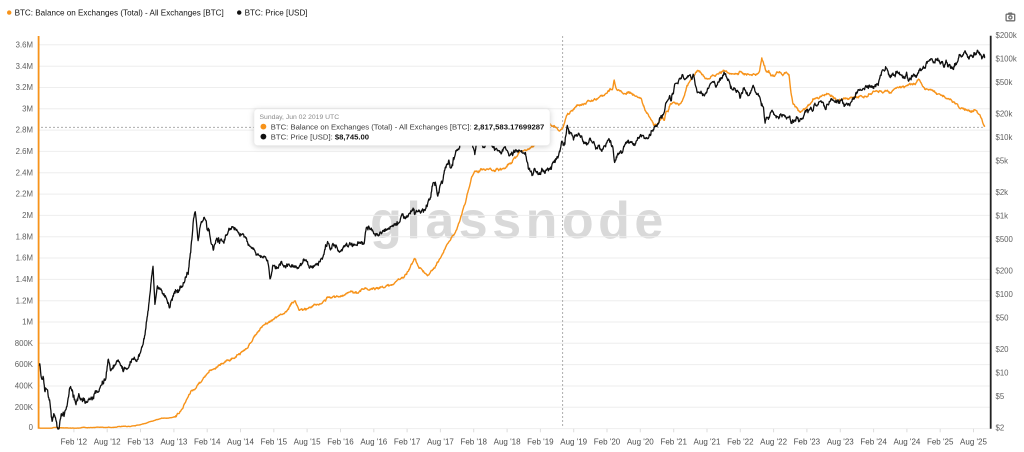 The image size is (1024, 452). What do you see at coordinates (507, 442) in the screenshot?
I see `svg-text: Aug '18` at bounding box center [507, 442].